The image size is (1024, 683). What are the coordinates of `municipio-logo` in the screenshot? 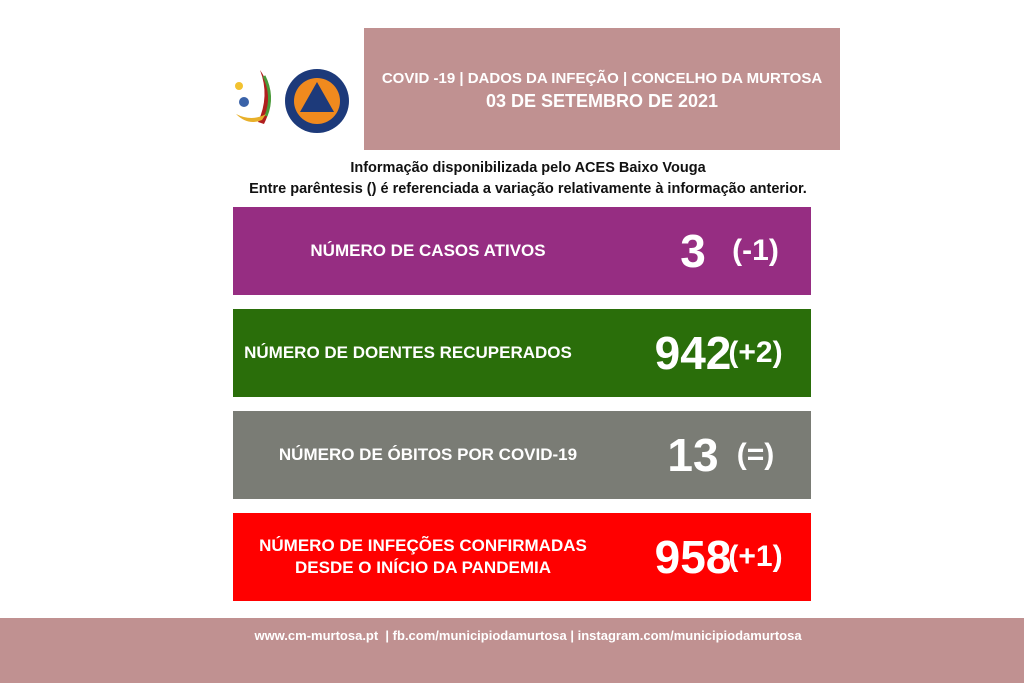 It's located at (253, 97).